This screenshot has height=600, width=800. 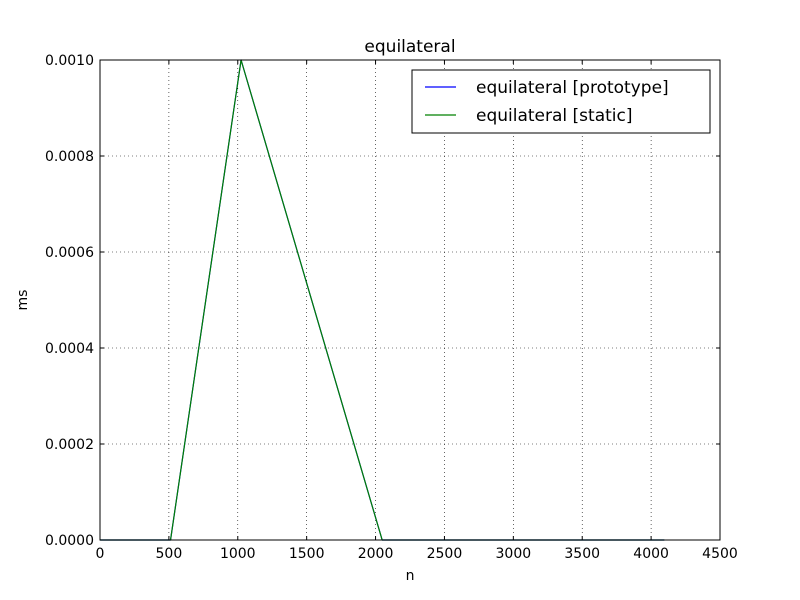 What do you see at coordinates (720, 554) in the screenshot?
I see `x-tick-label: 4500` at bounding box center [720, 554].